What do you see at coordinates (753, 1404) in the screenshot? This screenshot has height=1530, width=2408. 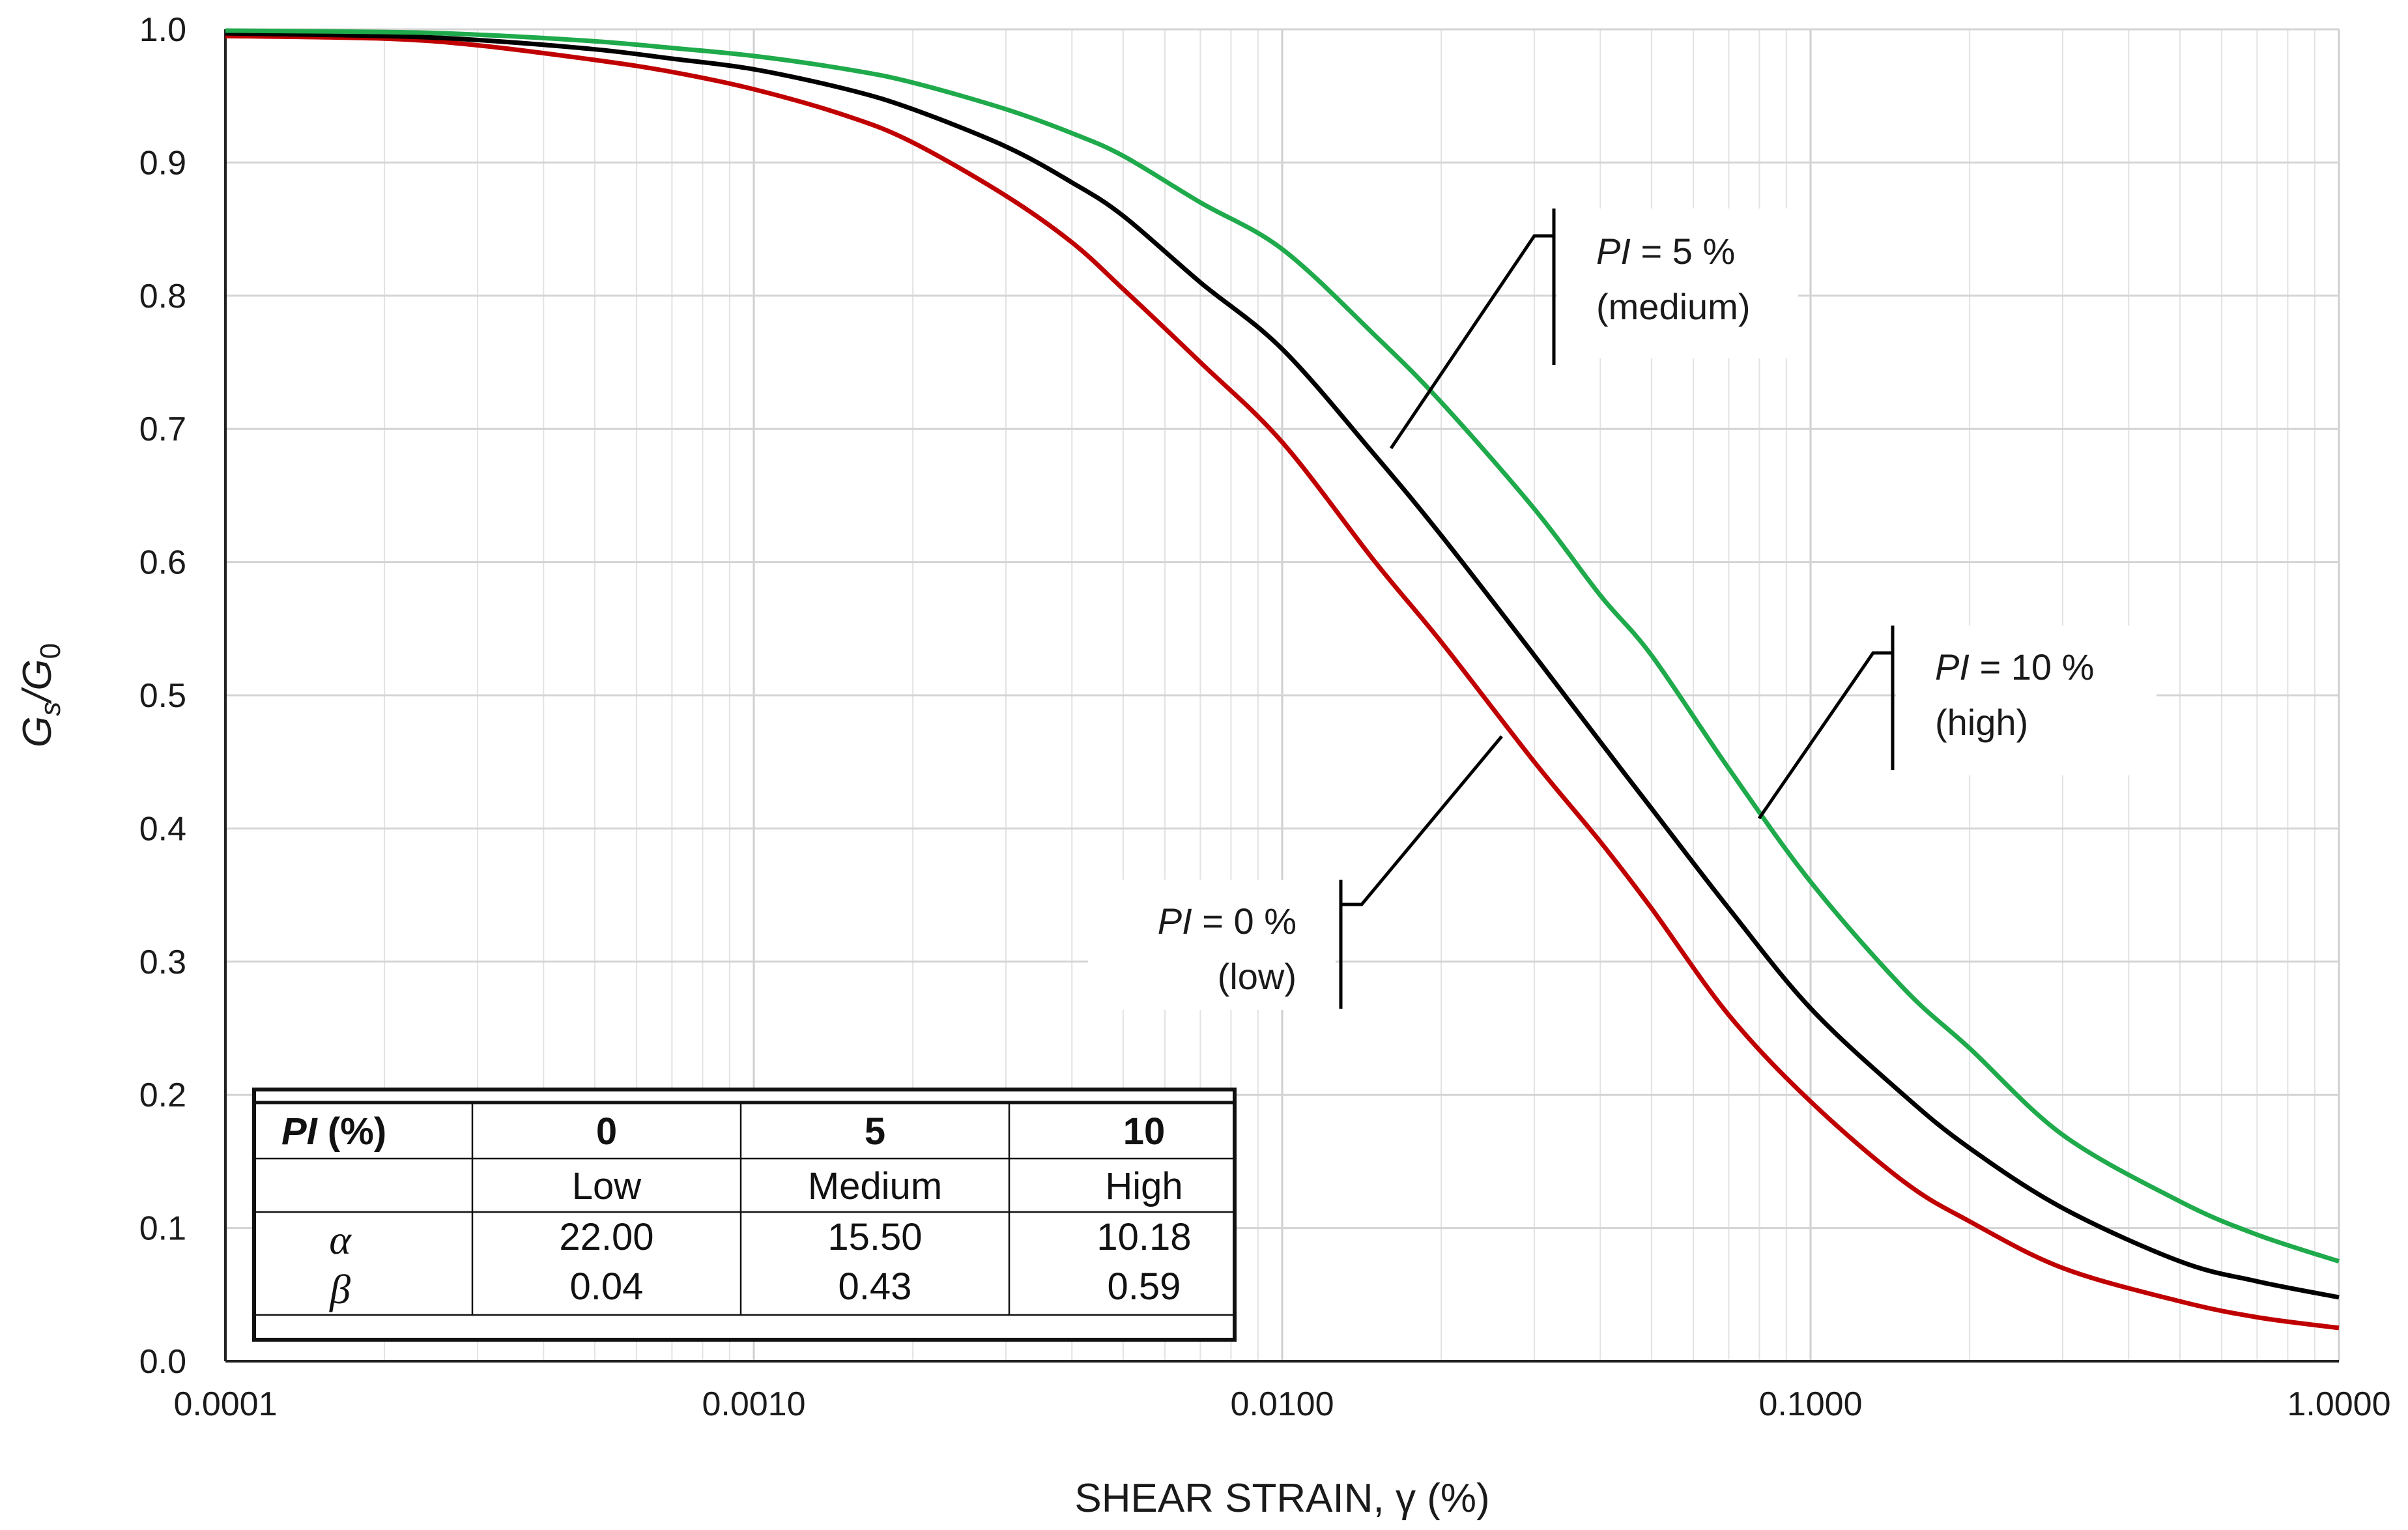 I see `x-tick-label: 0.0010` at bounding box center [753, 1404].